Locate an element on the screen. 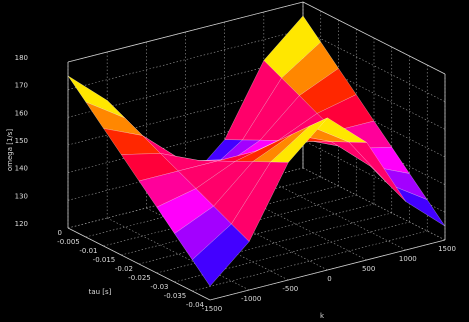 The image size is (469, 322). x-tick-label: -0.04 is located at coordinates (195, 305).